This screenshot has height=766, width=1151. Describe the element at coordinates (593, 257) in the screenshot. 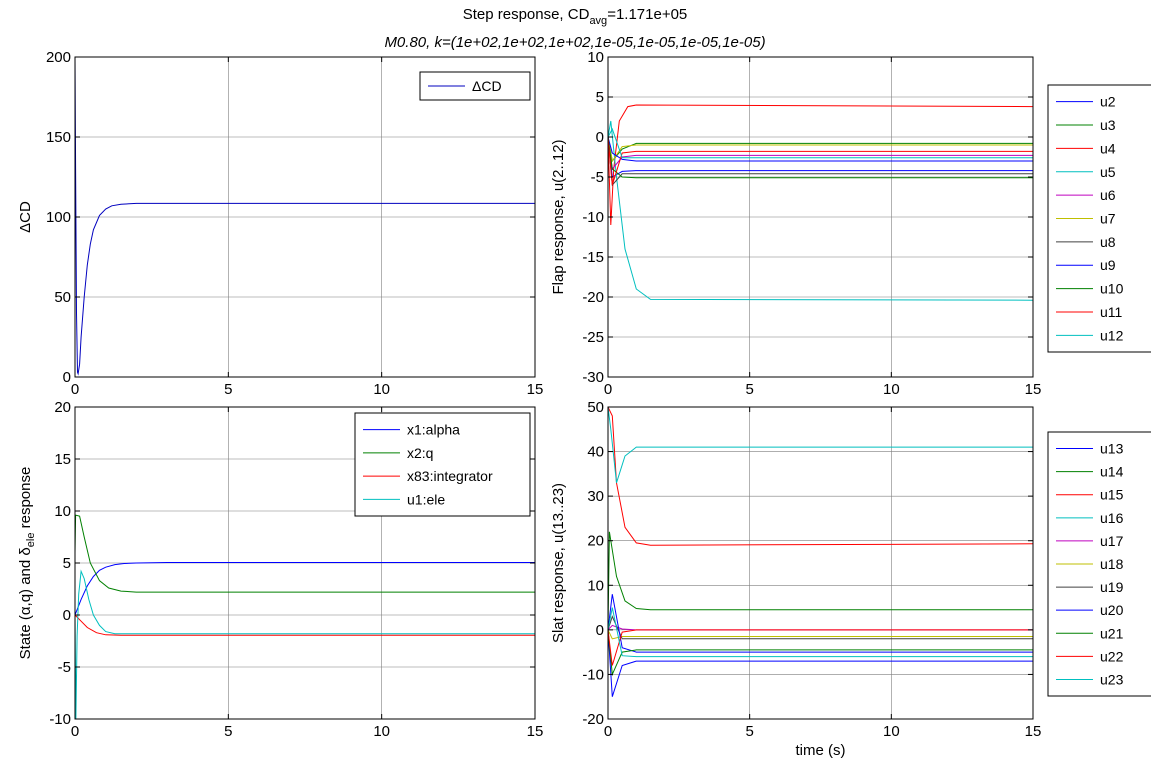

I see `y-tick-label: -15` at that location.